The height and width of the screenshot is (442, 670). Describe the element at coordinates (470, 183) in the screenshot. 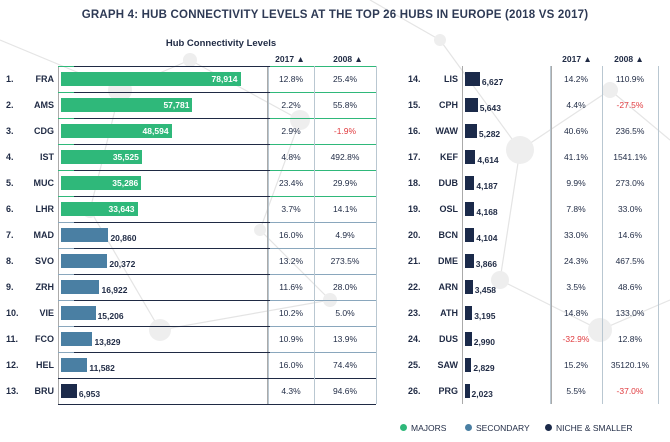

I see `bar-dub` at that location.